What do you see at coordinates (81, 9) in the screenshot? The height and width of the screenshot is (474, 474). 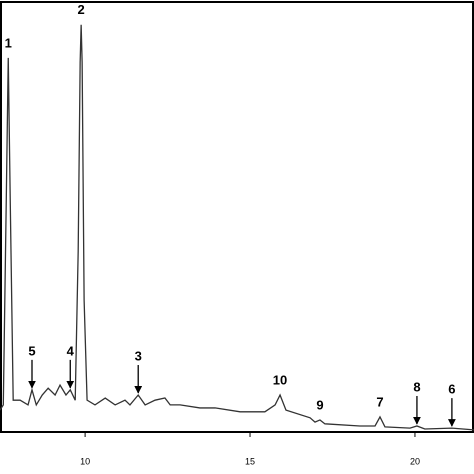 I see `peak-label: 2` at bounding box center [81, 9].